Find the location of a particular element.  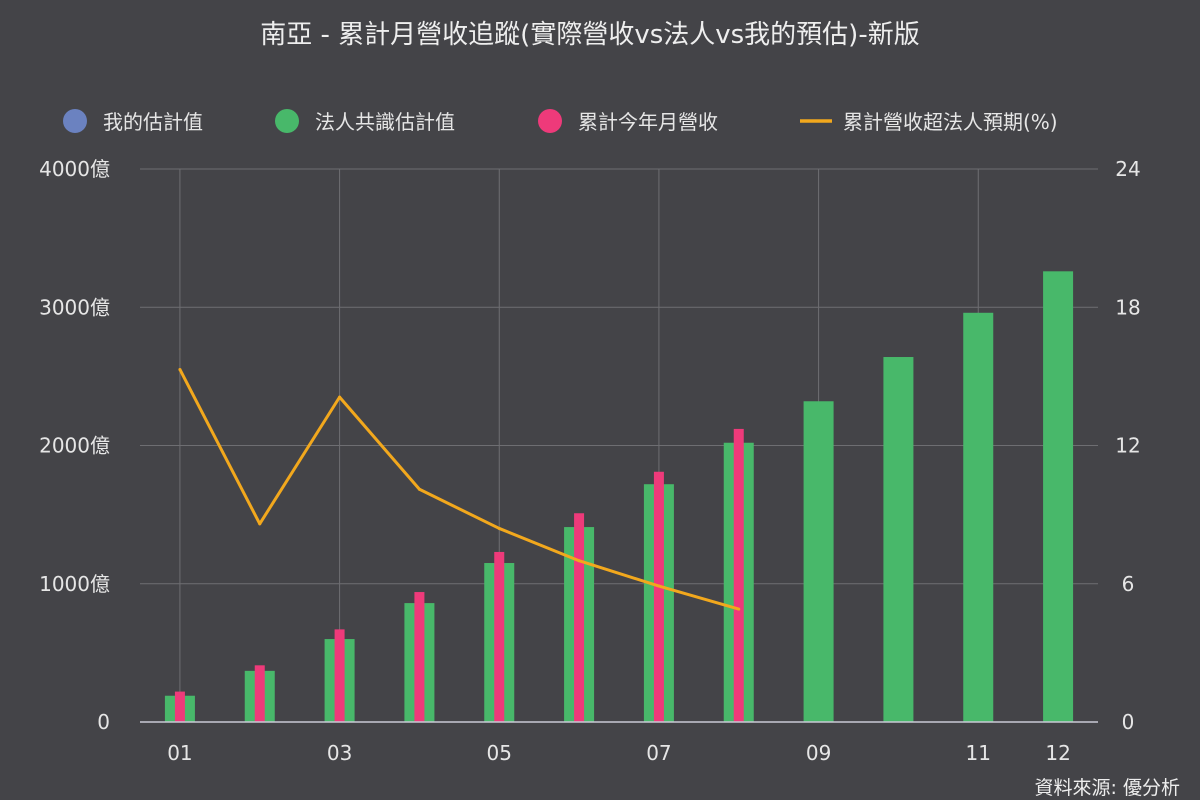

x-tick-label: 03 is located at coordinates (339, 753).